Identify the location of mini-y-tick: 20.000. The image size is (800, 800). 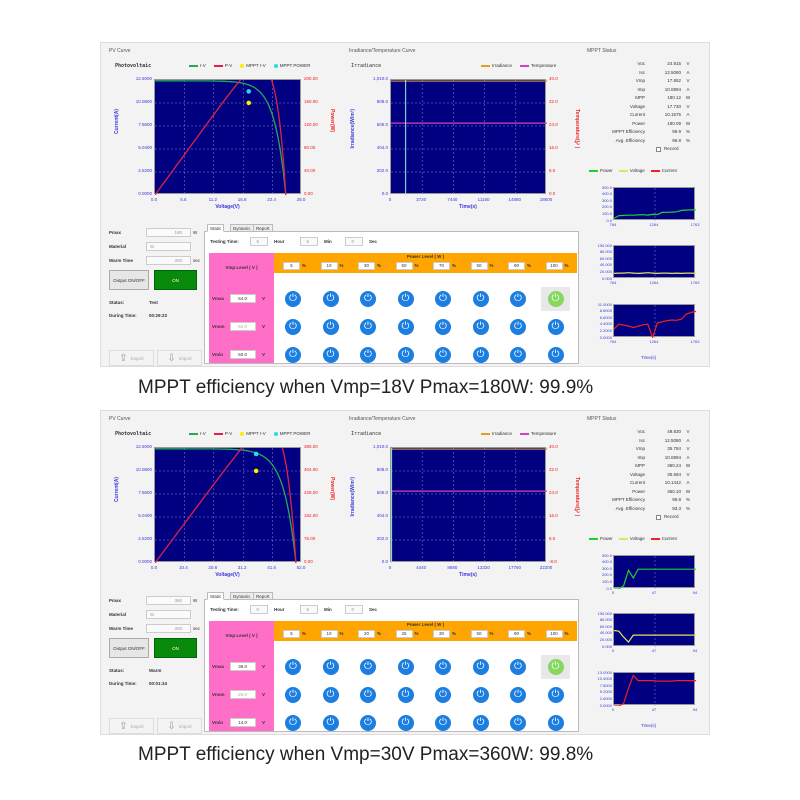
(605, 639).